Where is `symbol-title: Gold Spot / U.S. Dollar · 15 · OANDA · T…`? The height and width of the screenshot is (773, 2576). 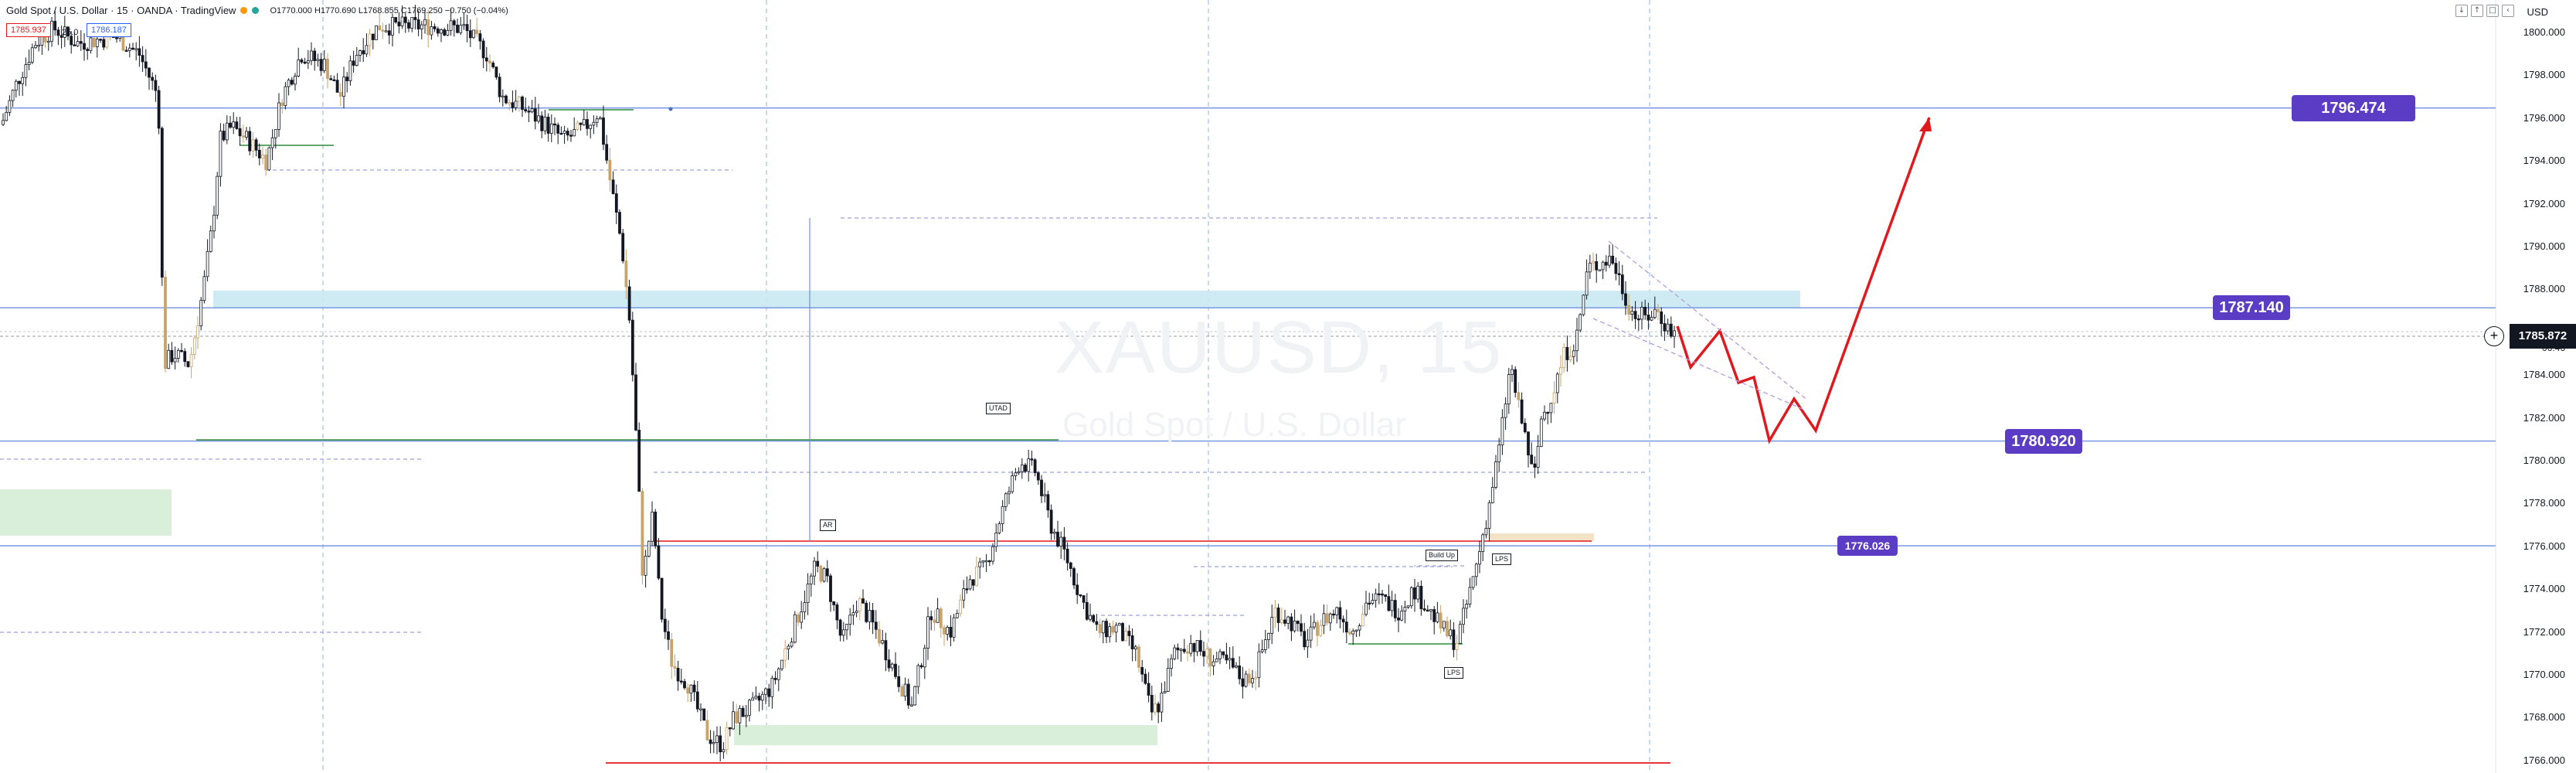 symbol-title: Gold Spot / U.S. Dollar · 15 · OANDA · T… is located at coordinates (121, 10).